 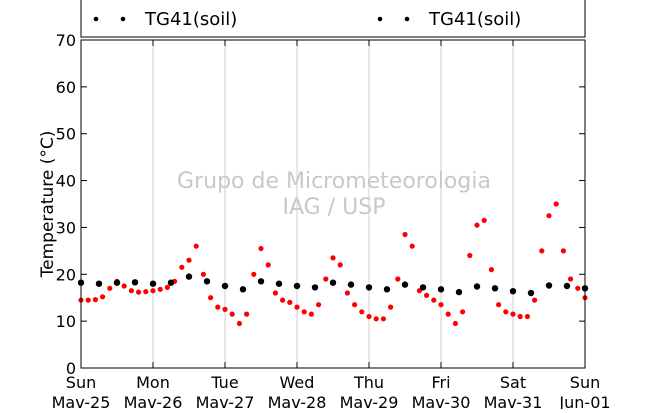 What do you see at coordinates (441, 401) in the screenshot?
I see `x-tick-date: Mav-30` at bounding box center [441, 401].